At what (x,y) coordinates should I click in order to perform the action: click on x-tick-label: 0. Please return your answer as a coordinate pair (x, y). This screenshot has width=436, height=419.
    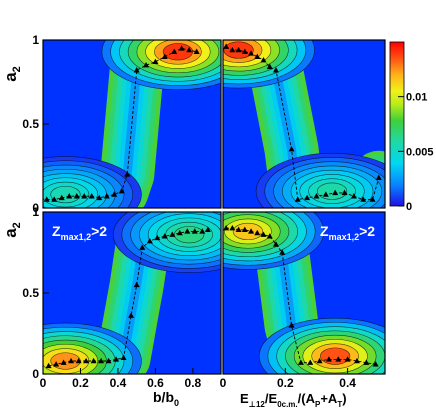
    Looking at the image, I should click on (43, 383).